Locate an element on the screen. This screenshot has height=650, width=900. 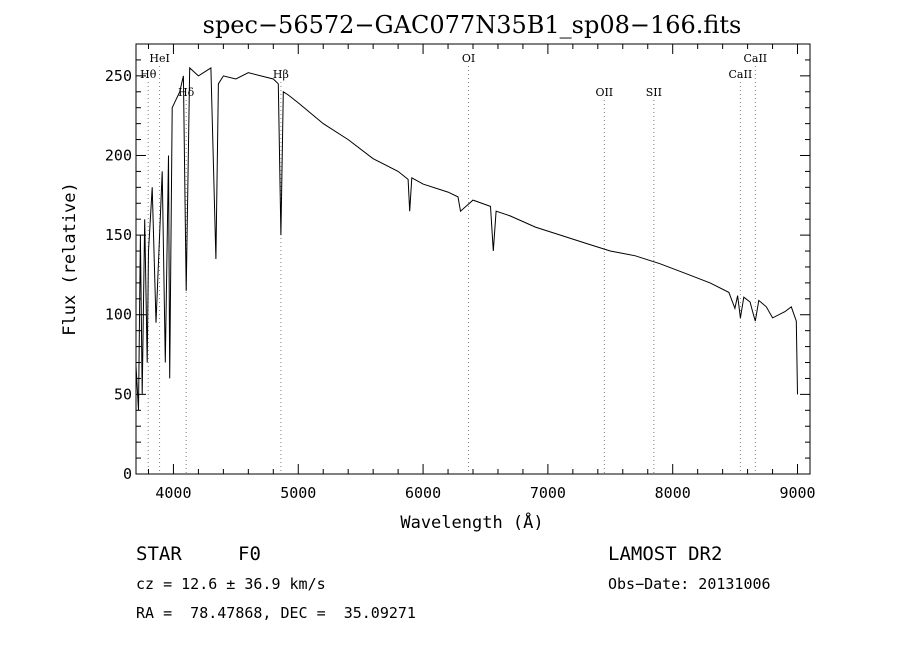
y-tick-label: 150 is located at coordinates (118, 235).